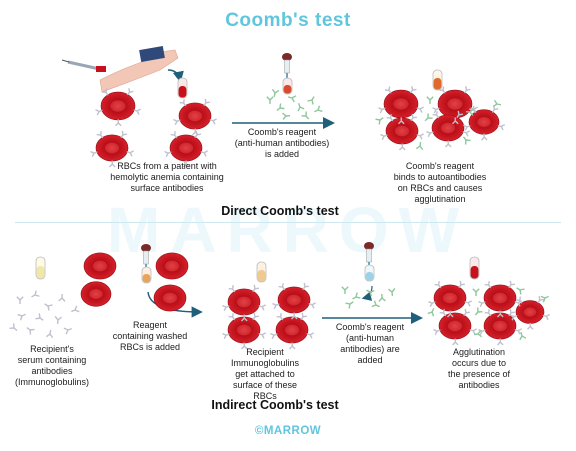  Describe the element at coordinates (120, 69) in the screenshot. I see `patient-arm-syringe-icon` at that location.